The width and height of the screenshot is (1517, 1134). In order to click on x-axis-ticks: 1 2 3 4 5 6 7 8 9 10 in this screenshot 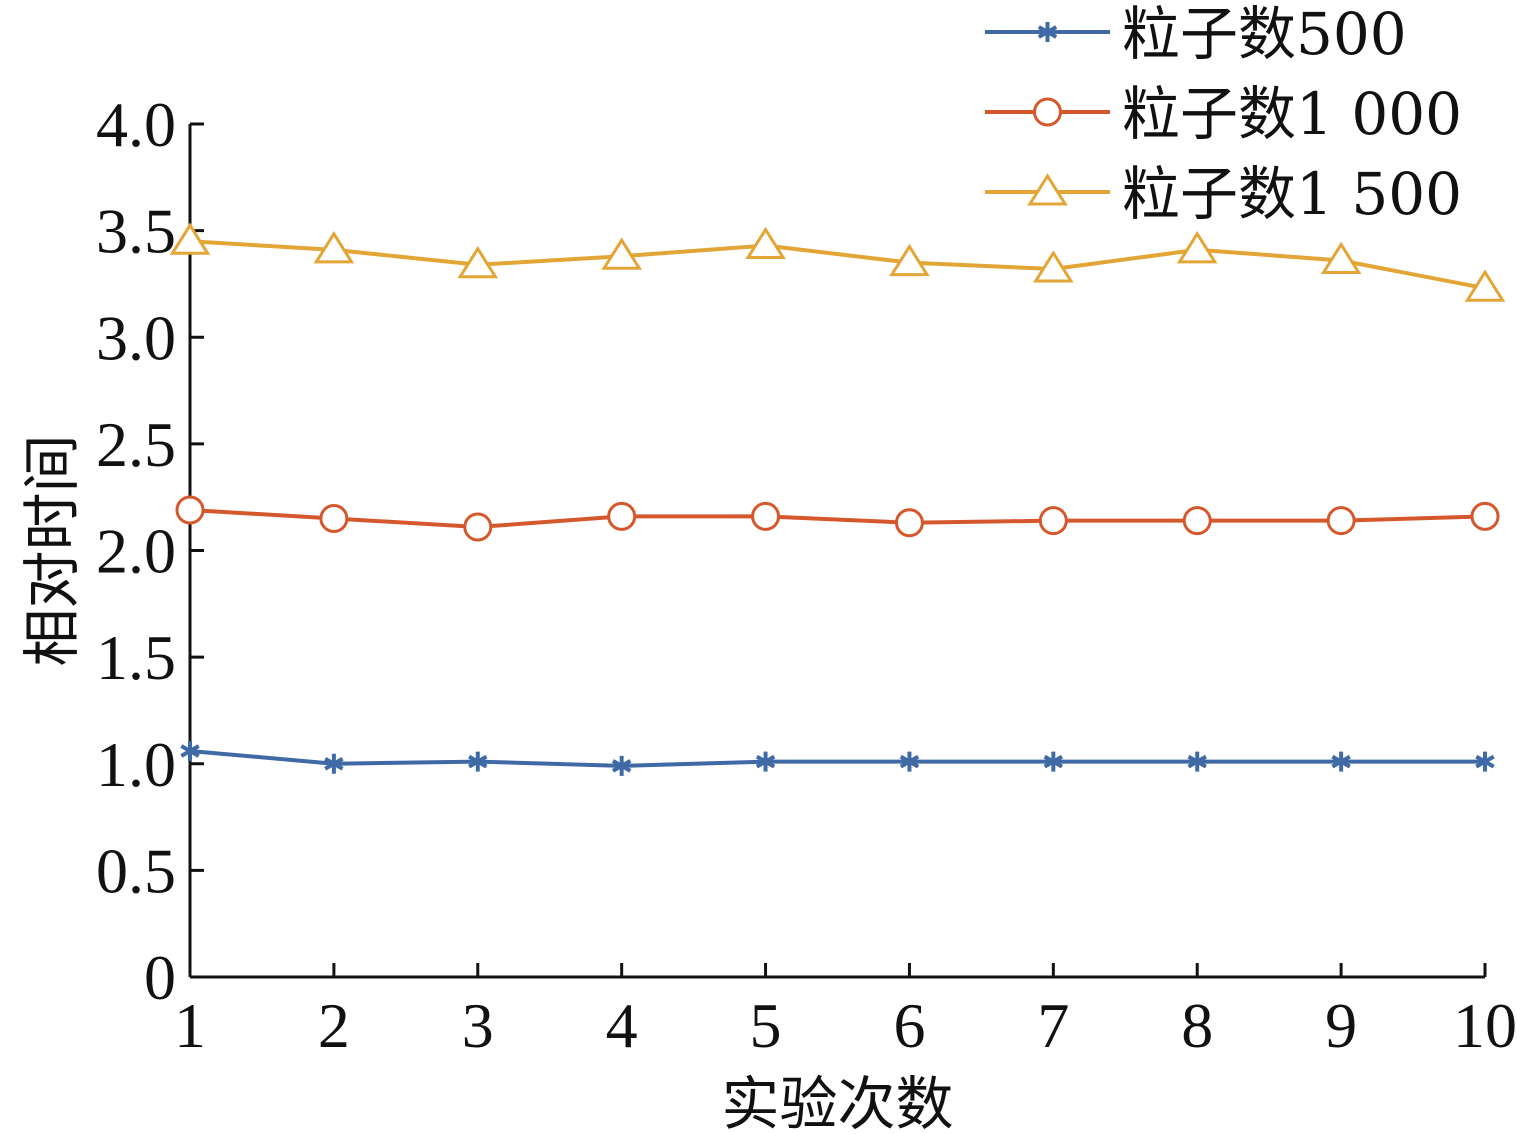, I will do `click(845, 1012)`.